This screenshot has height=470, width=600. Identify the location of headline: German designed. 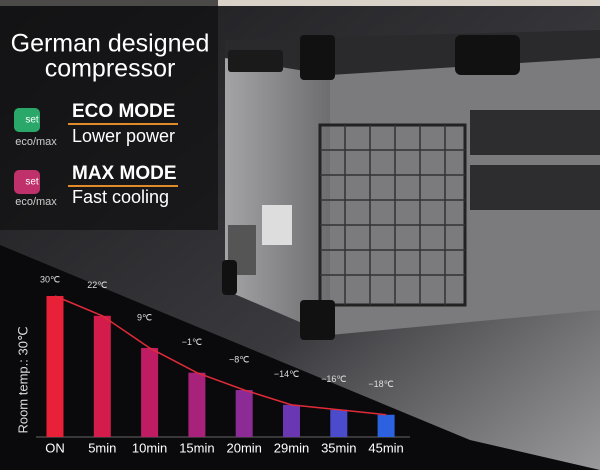
(110, 44).